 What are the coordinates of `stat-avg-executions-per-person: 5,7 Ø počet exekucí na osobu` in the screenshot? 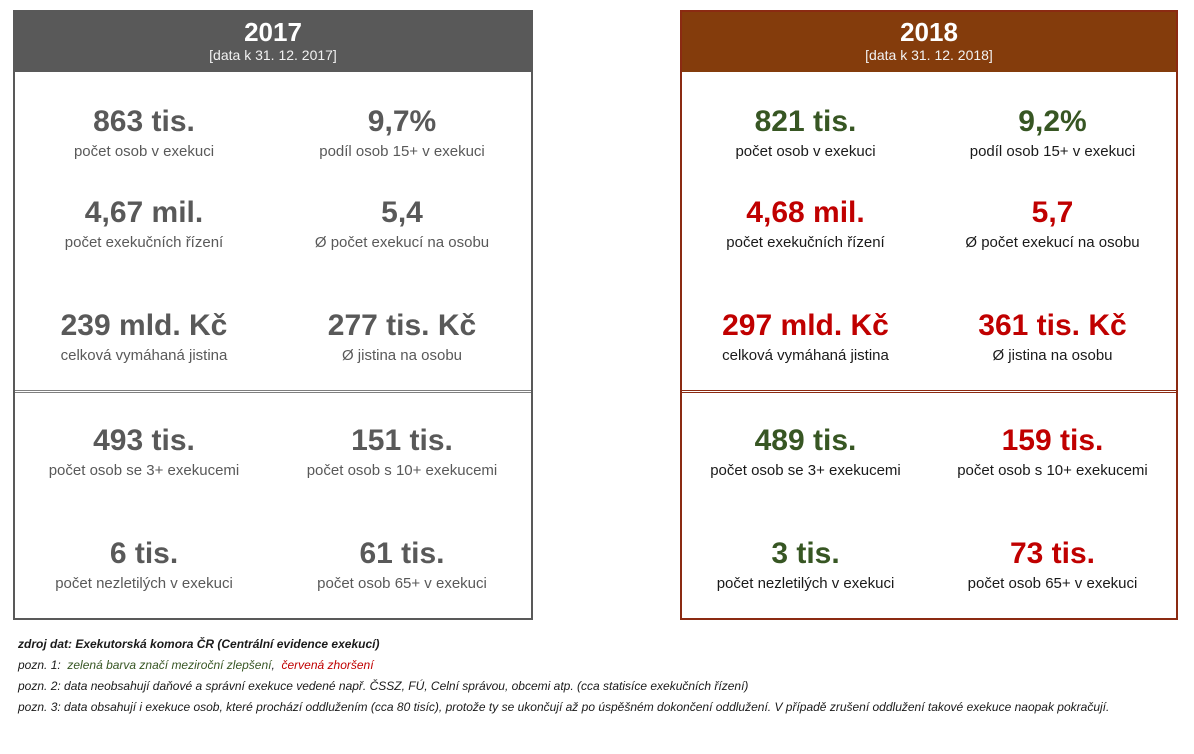 It's located at (1052, 224).